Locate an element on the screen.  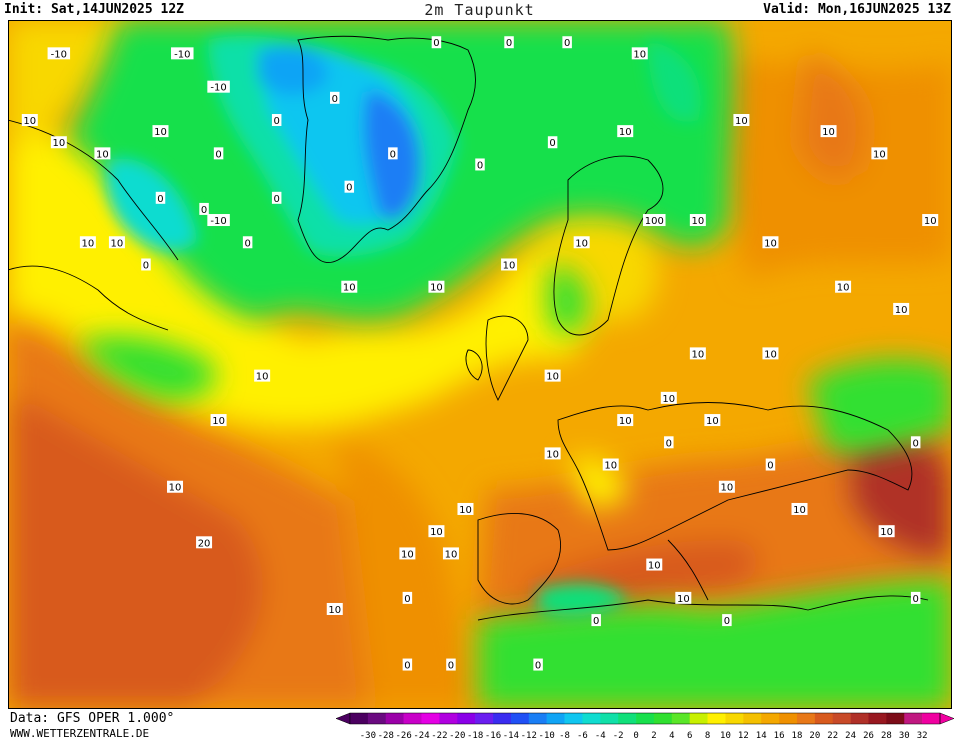
init-time-label: Init: Sat,14JUN2025 12Z is located at coordinates (94, 9).